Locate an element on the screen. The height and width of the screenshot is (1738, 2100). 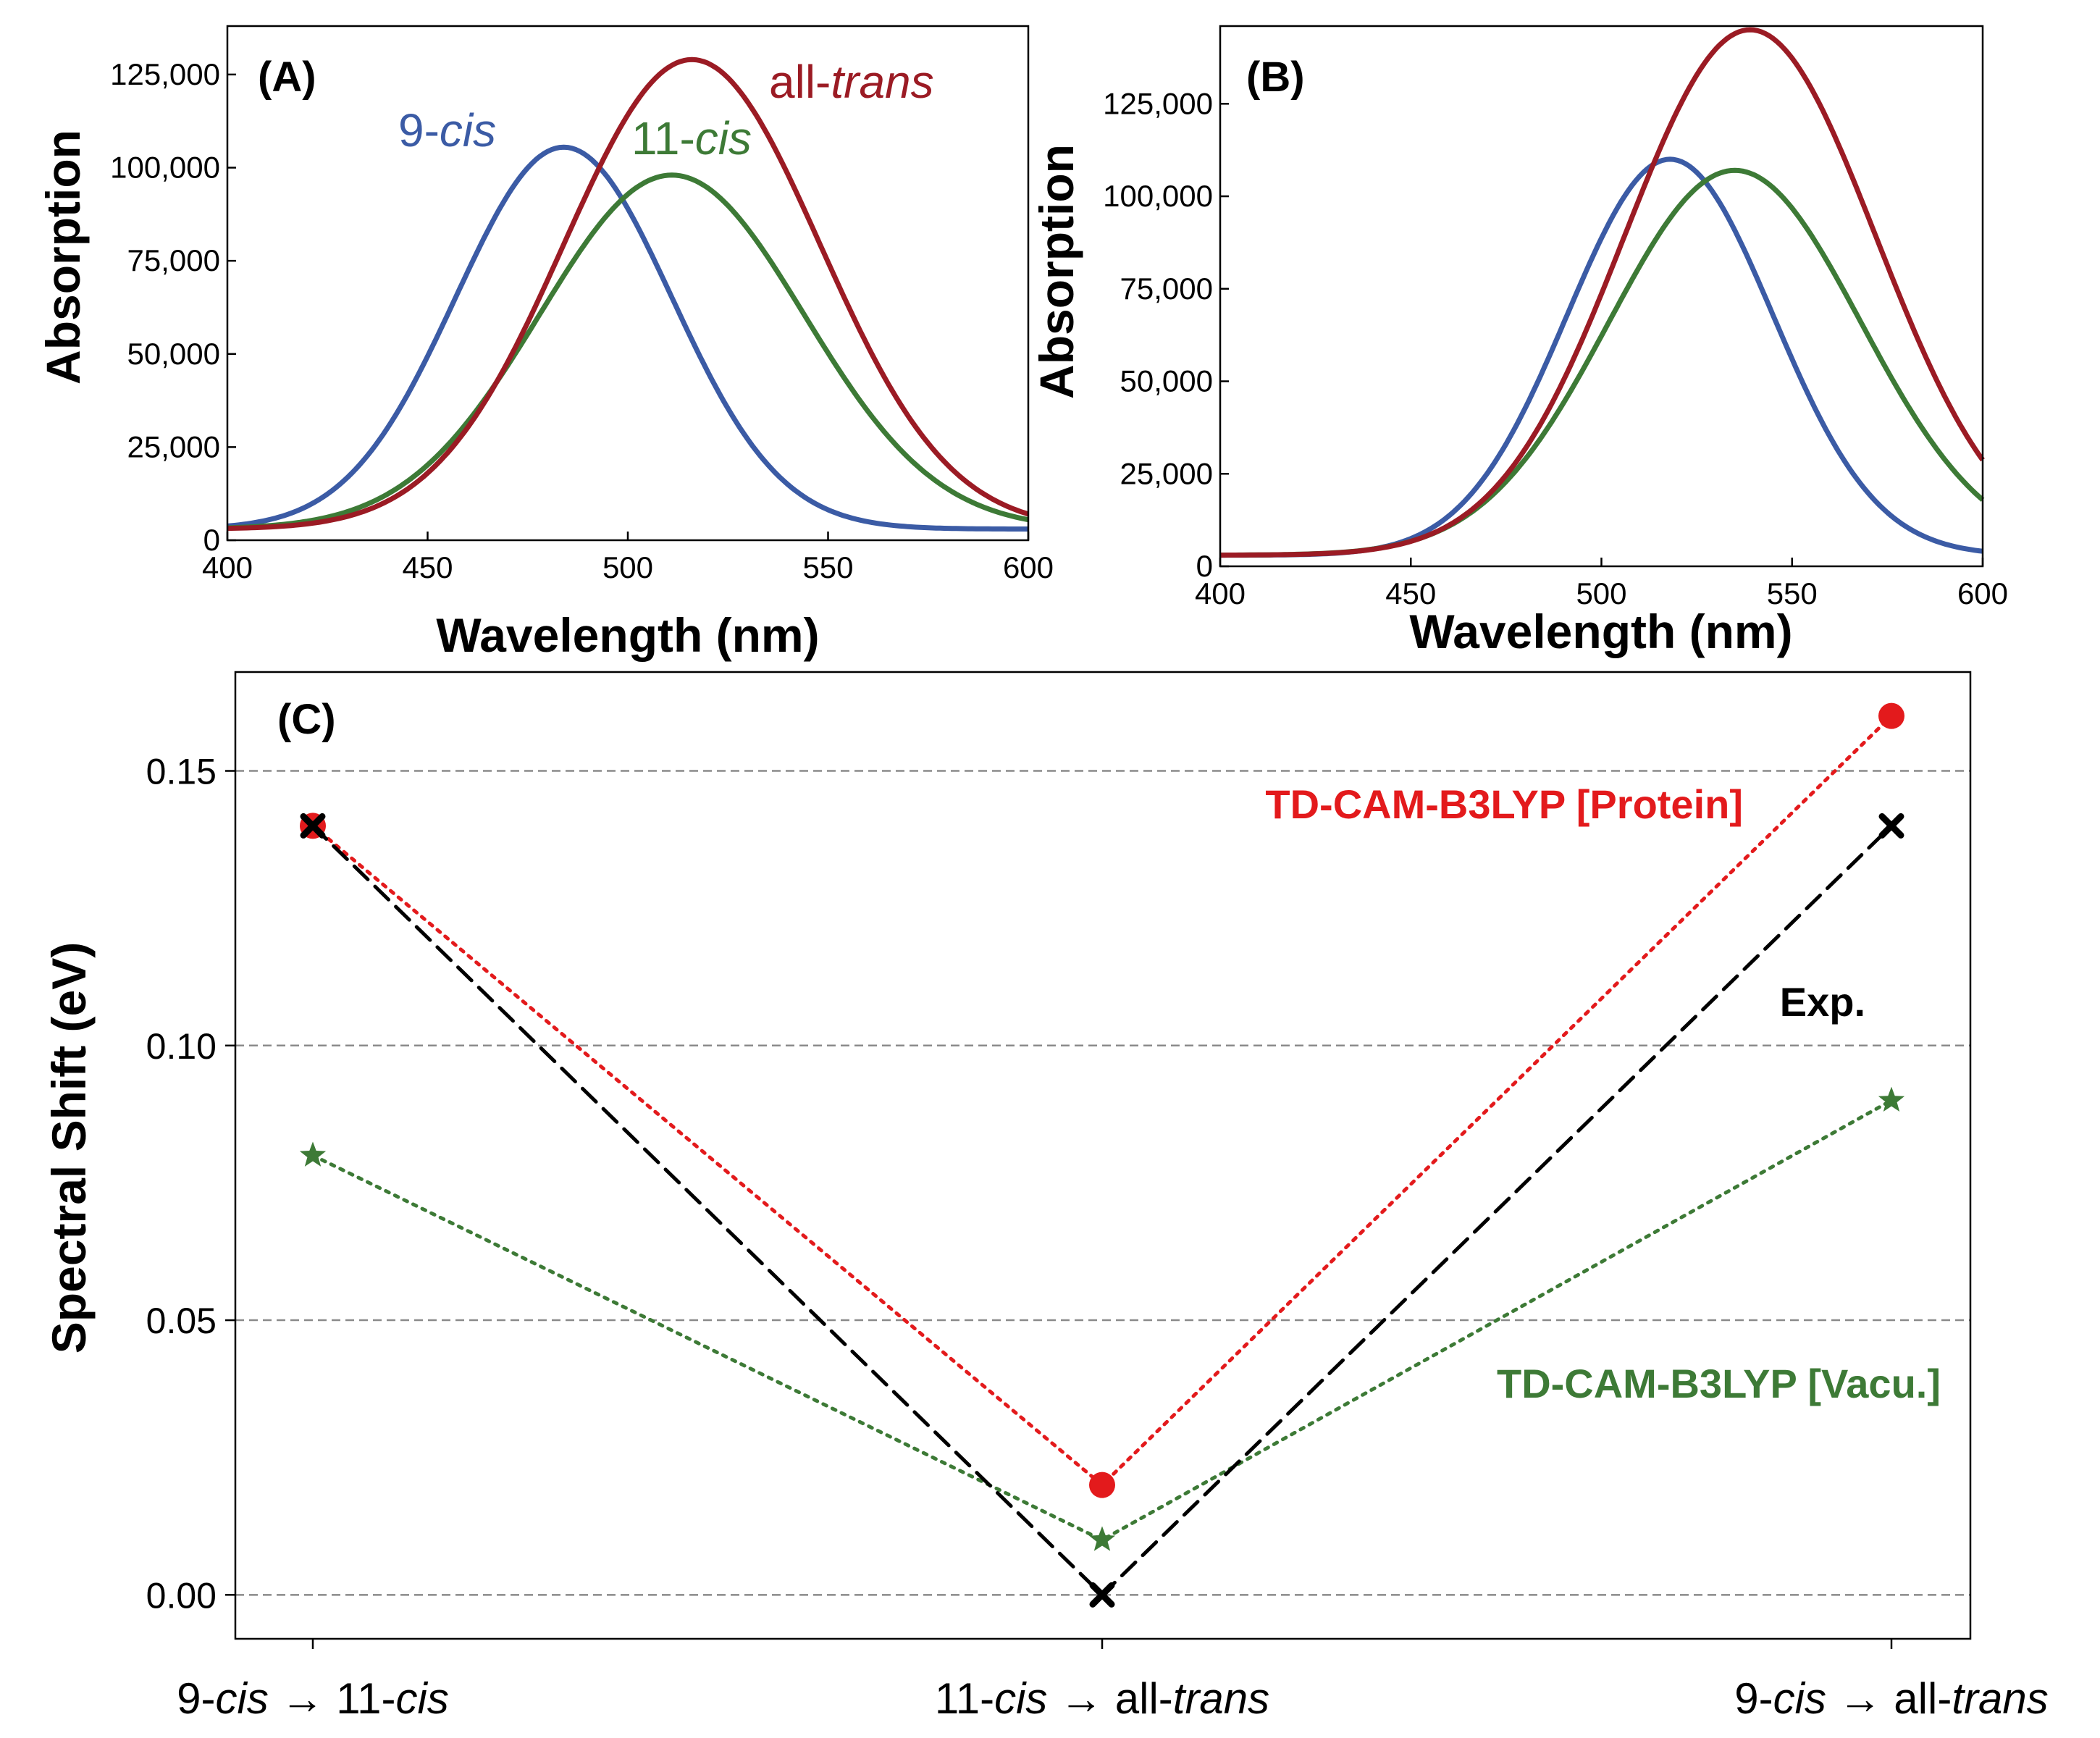
panel-c-ylabel: Spectral Shift (eV) is located at coordinates (69, 1147).